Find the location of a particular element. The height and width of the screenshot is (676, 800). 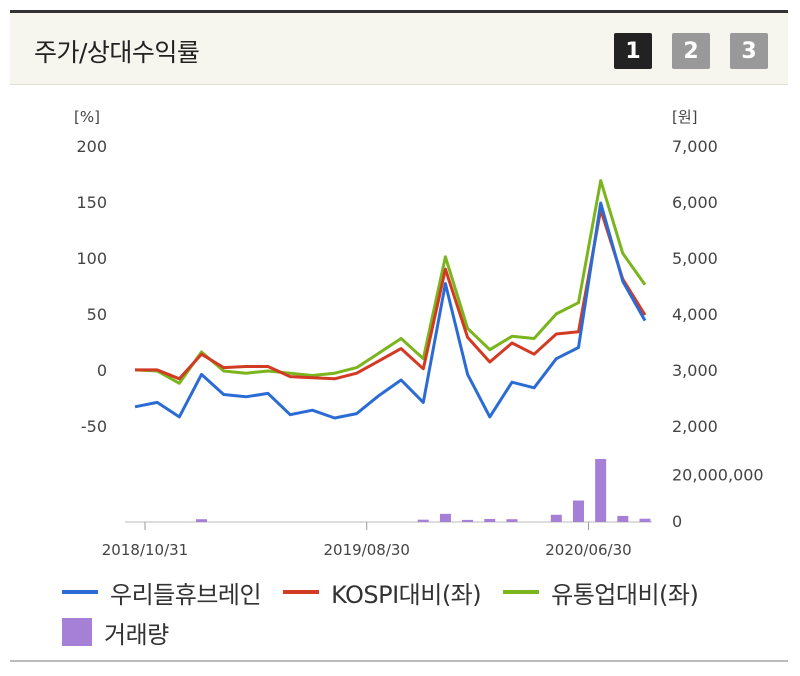

legend-label-kospi: KOSPI대비(좌) is located at coordinates (406, 594).